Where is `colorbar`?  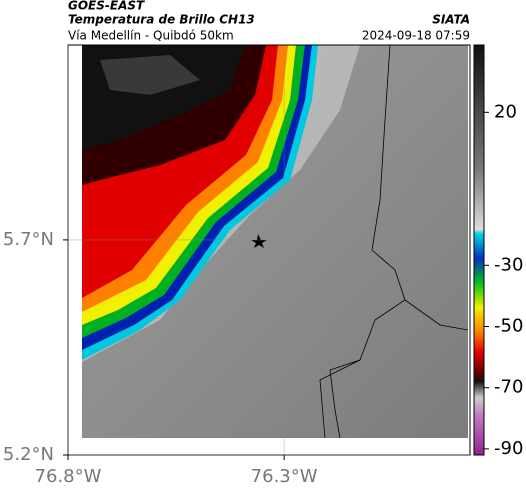
colorbar is located at coordinates (479, 250).